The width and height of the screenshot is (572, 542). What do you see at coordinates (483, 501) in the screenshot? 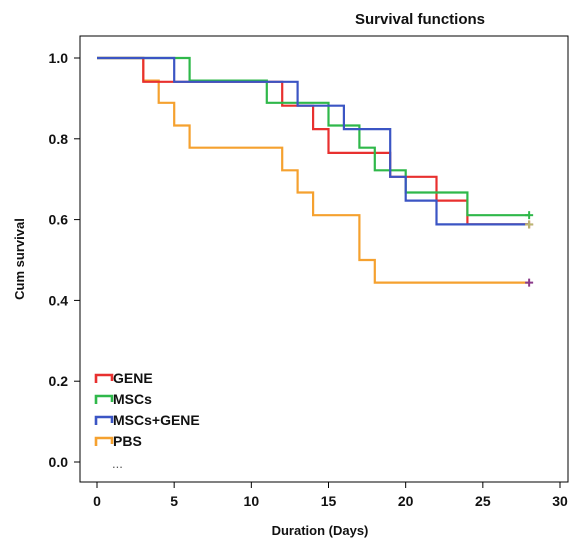
I see `x-tick-label: 25` at bounding box center [483, 501].